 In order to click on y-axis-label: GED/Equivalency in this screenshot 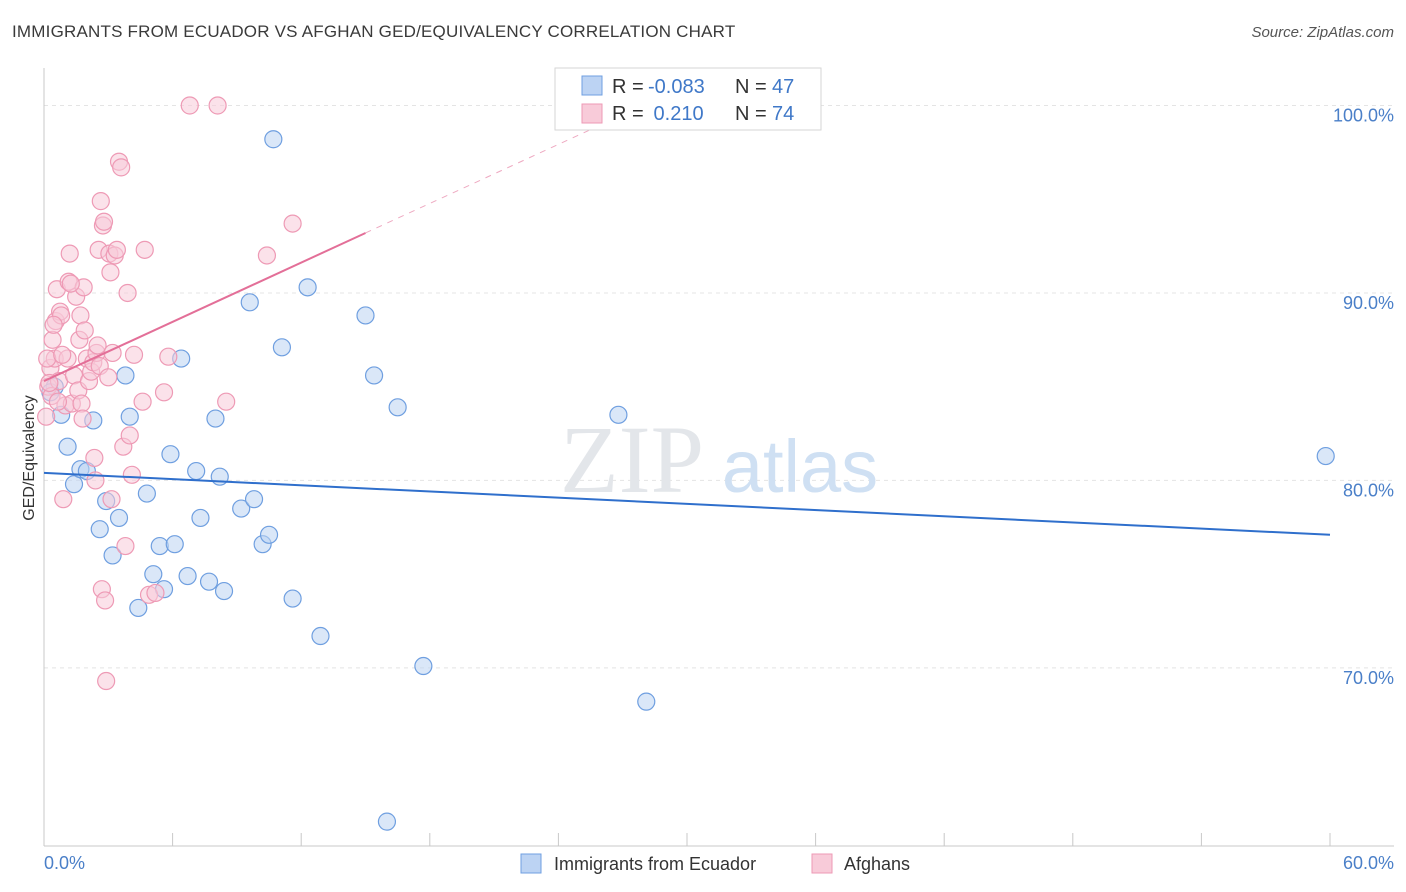, I will do `click(29, 457)`.